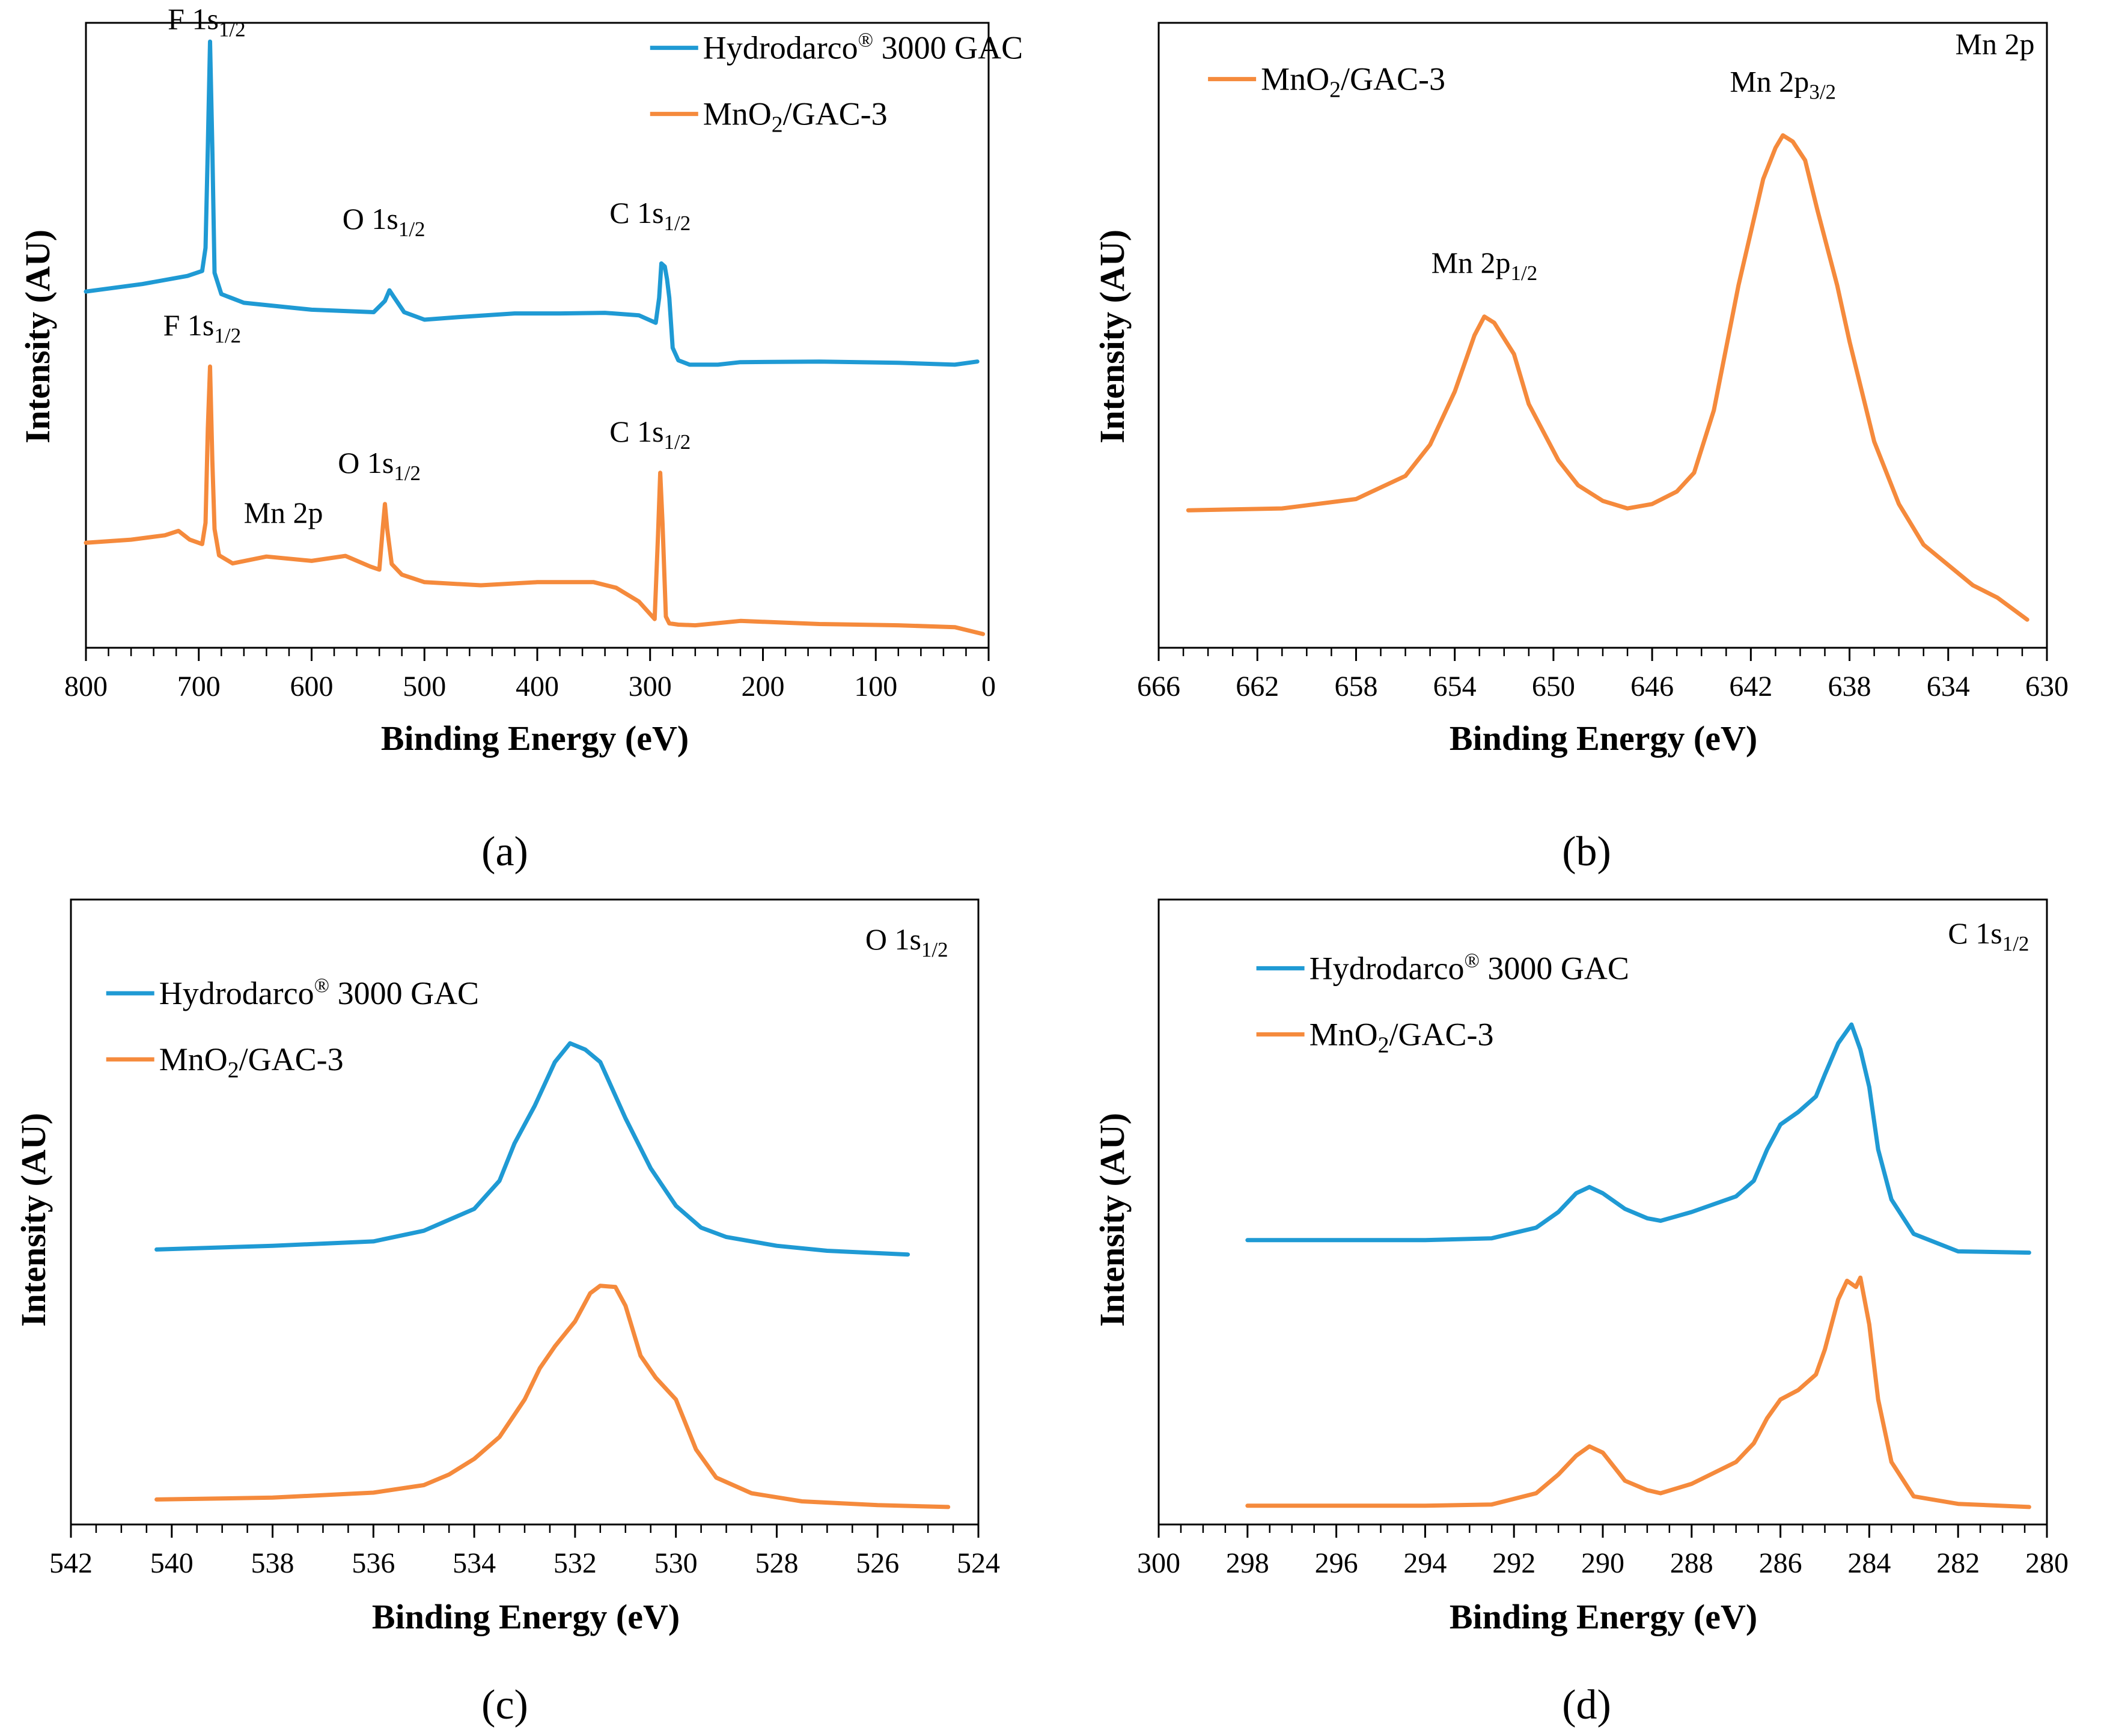  What do you see at coordinates (1750, 686) in the screenshot?
I see `x-tick-label: 642` at bounding box center [1750, 686].